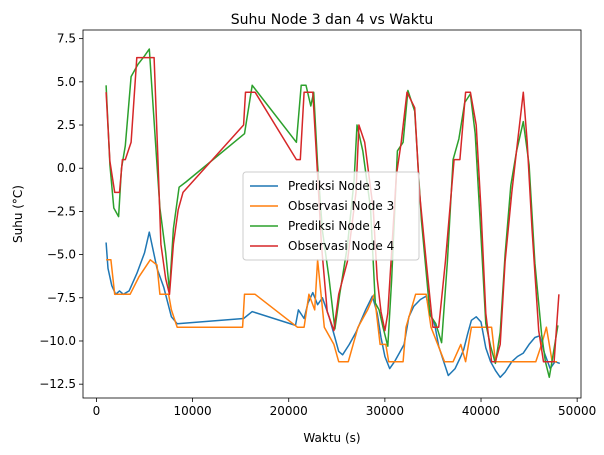  I want to click on y-tick-label: 5.0, so click(66, 82).